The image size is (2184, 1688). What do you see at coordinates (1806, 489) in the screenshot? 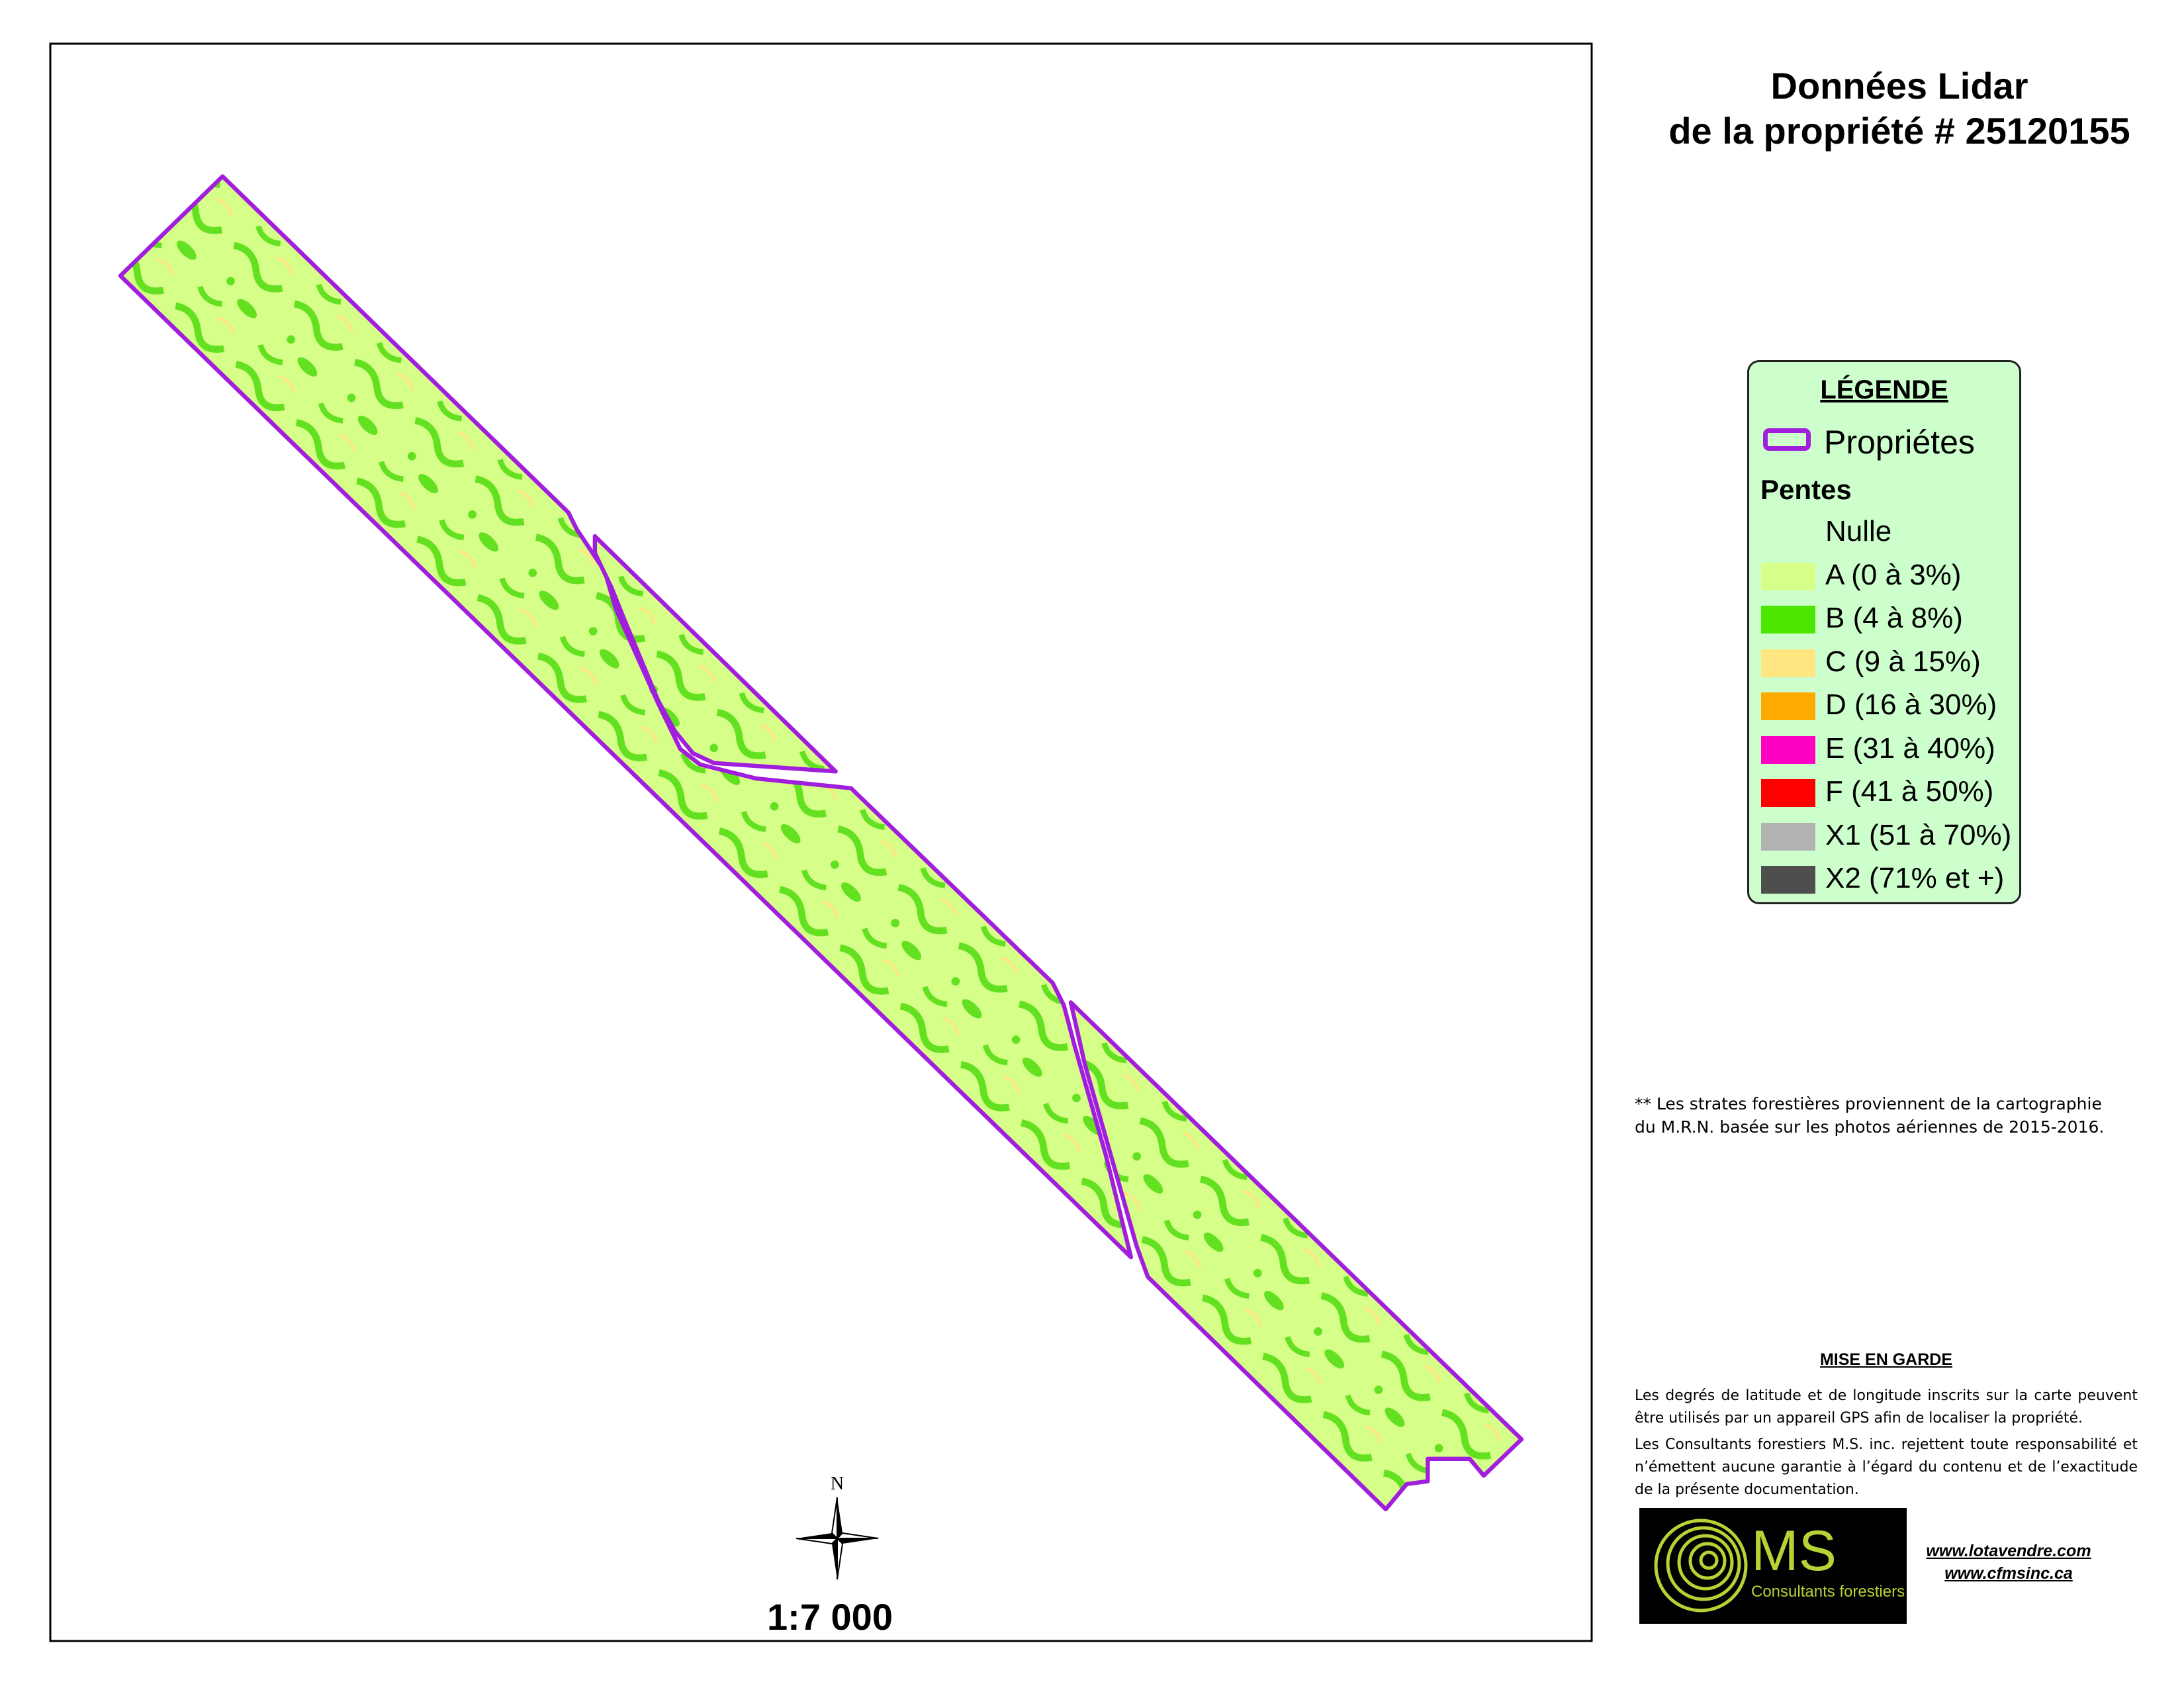
I see `legend-section: Pentes` at bounding box center [1806, 489].